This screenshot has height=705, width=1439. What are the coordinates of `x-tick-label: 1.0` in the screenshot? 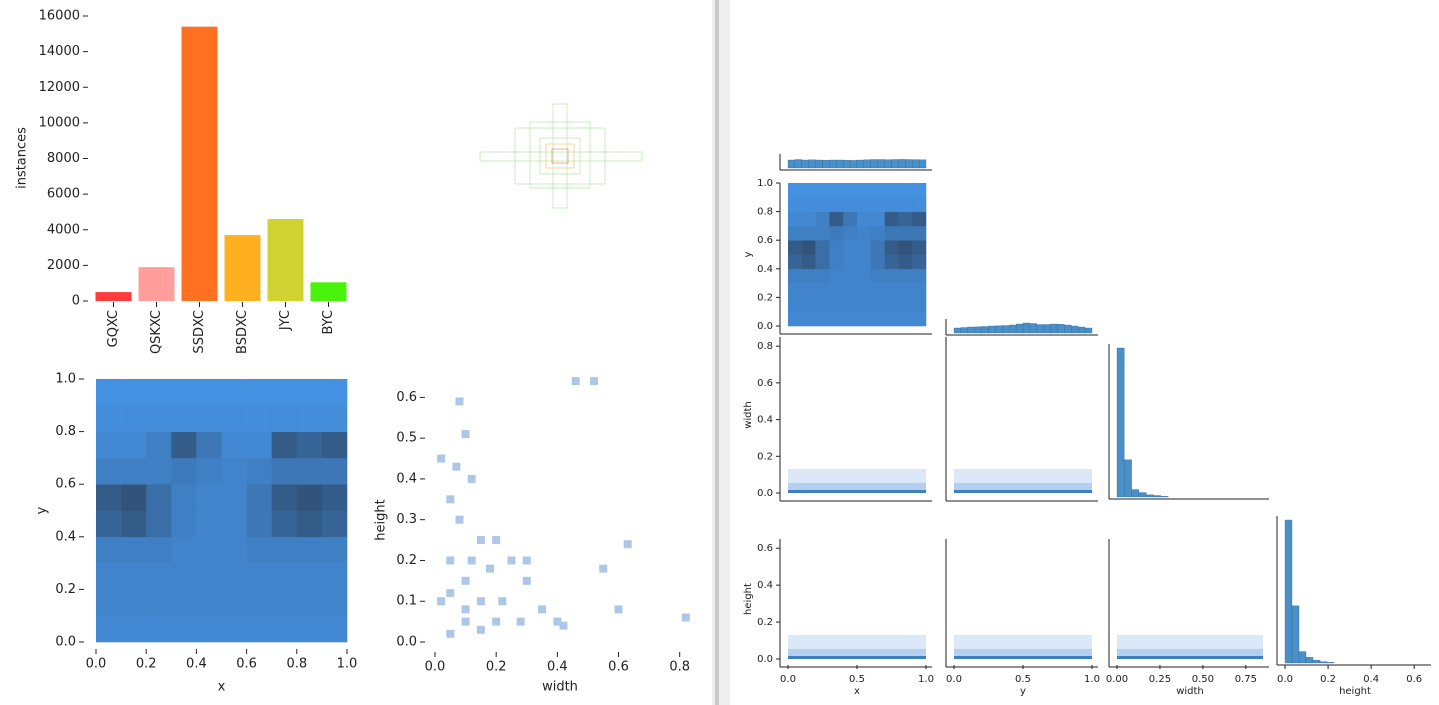 It's located at (1092, 679).